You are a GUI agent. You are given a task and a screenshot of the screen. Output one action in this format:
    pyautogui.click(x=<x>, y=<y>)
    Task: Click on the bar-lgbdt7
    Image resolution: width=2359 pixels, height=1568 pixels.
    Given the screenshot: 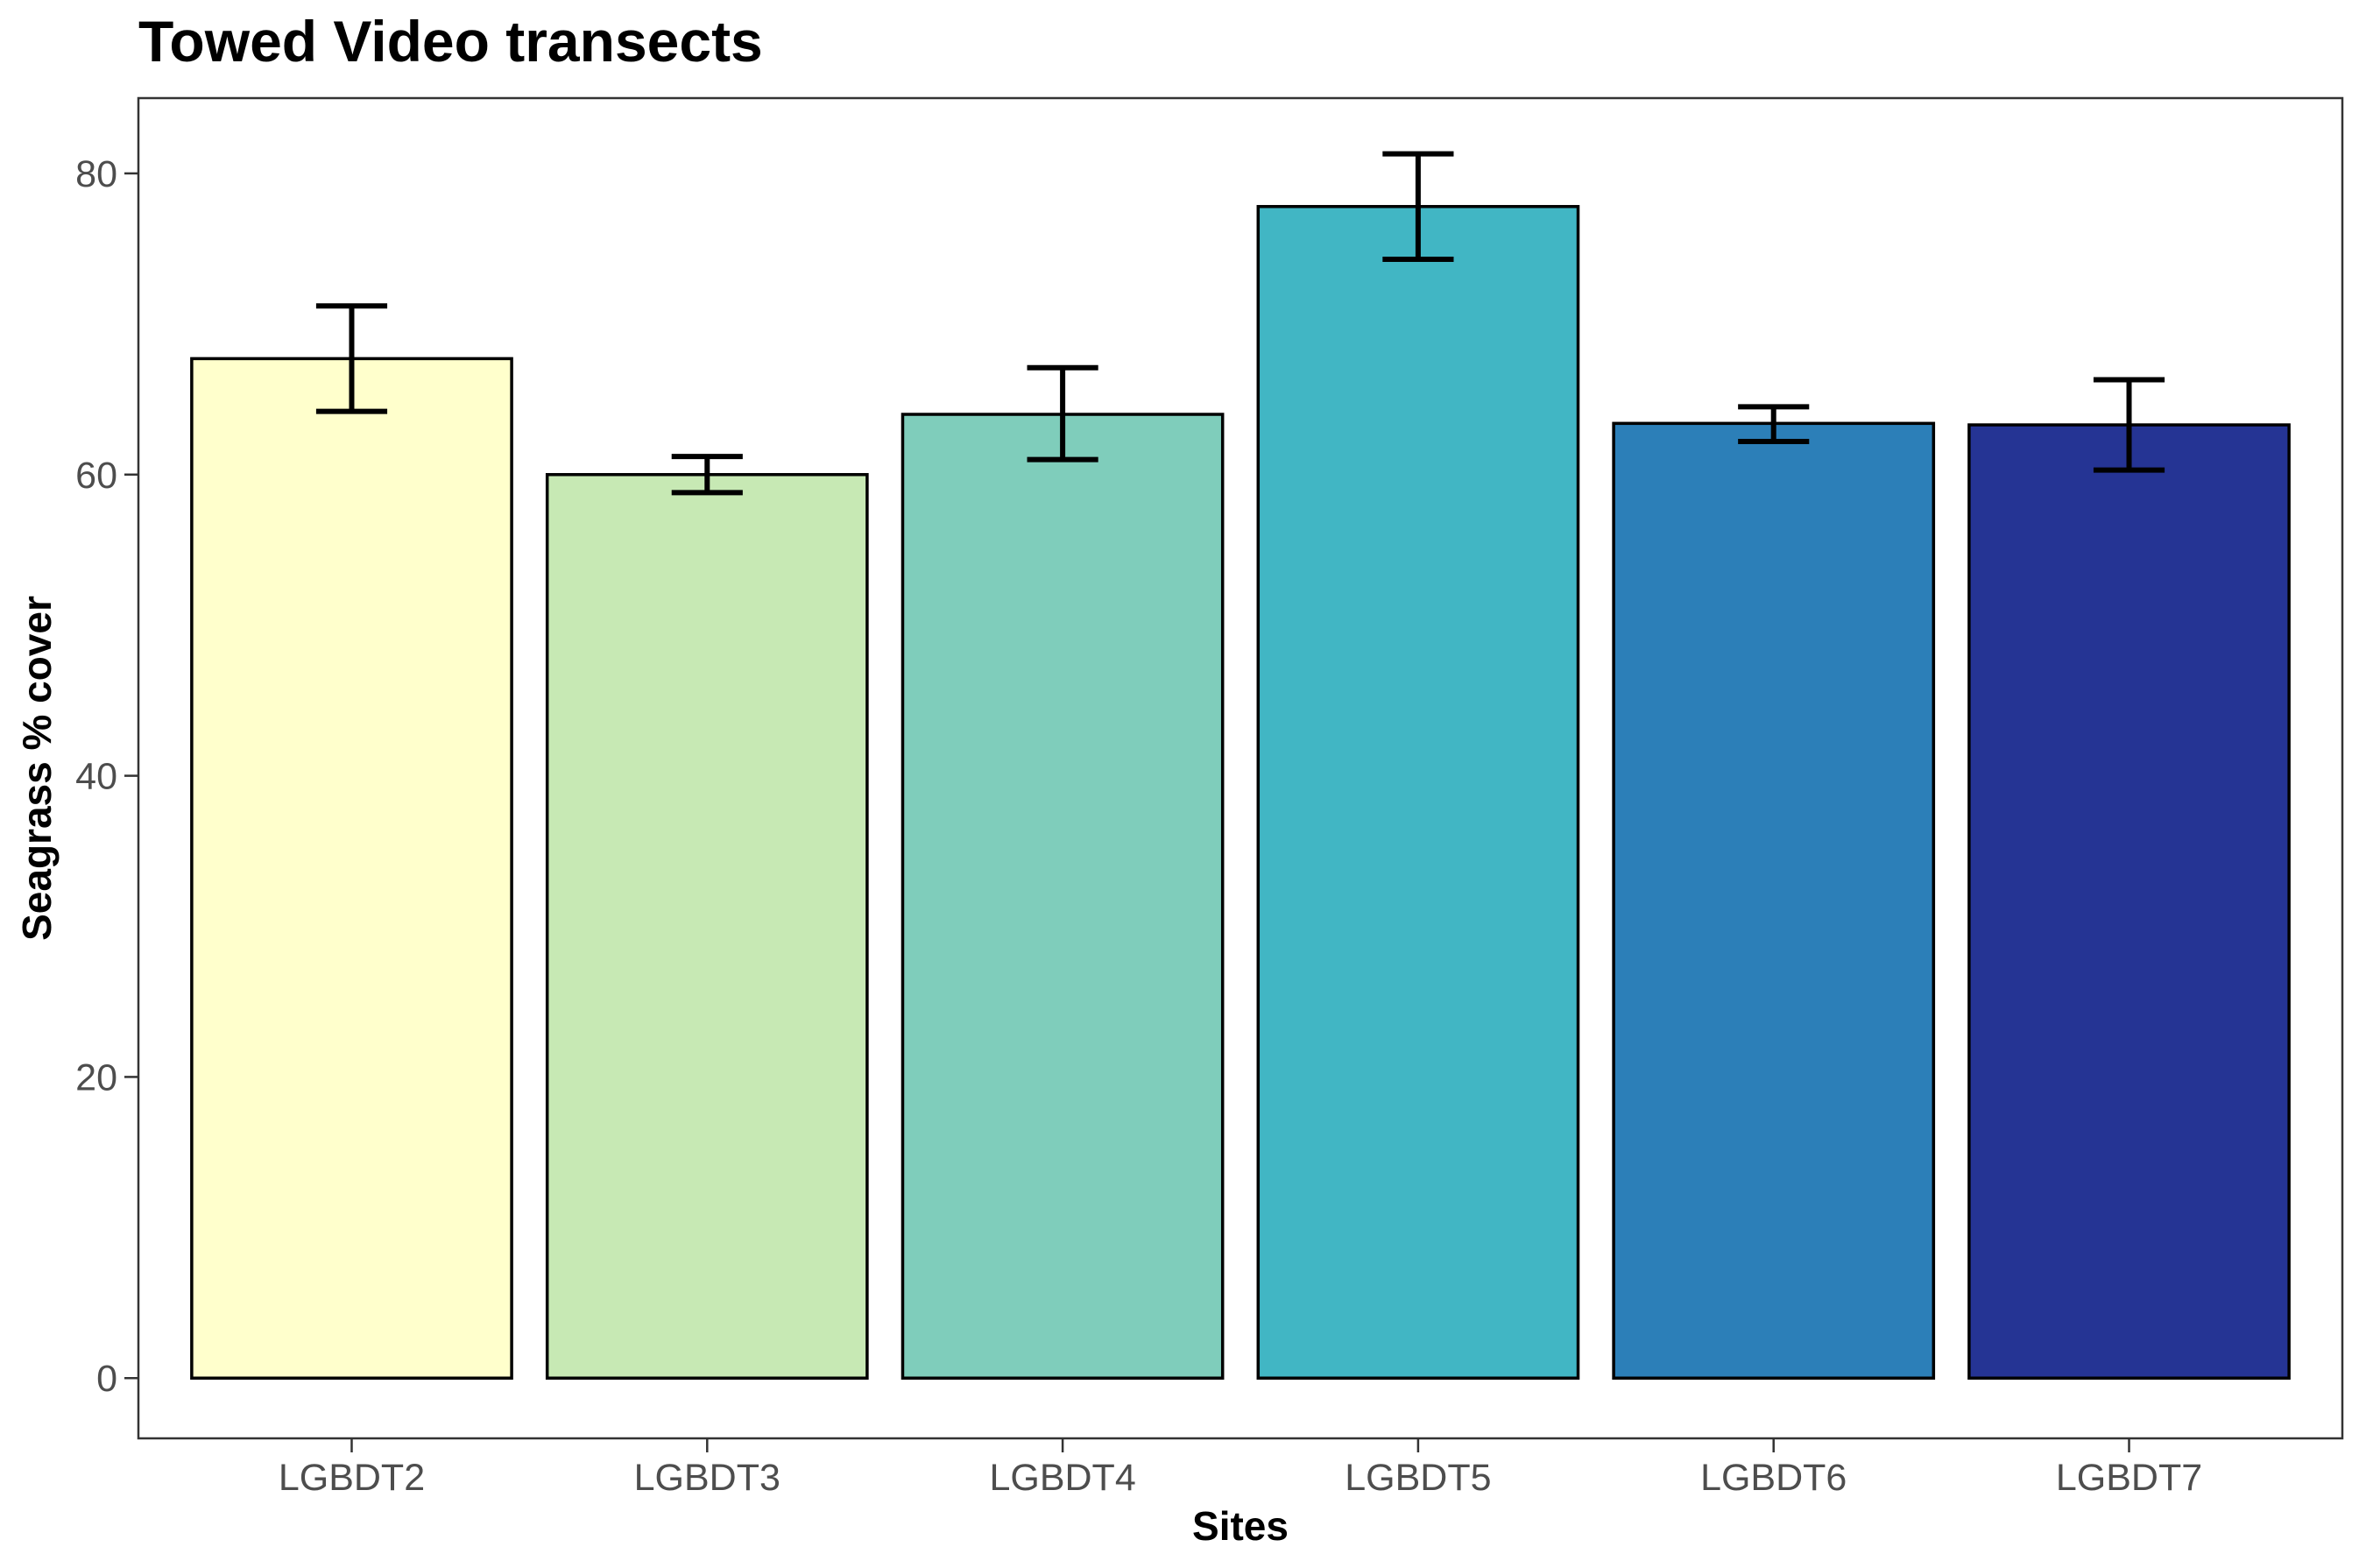 What is the action you would take?
    pyautogui.click(x=2129, y=901)
    